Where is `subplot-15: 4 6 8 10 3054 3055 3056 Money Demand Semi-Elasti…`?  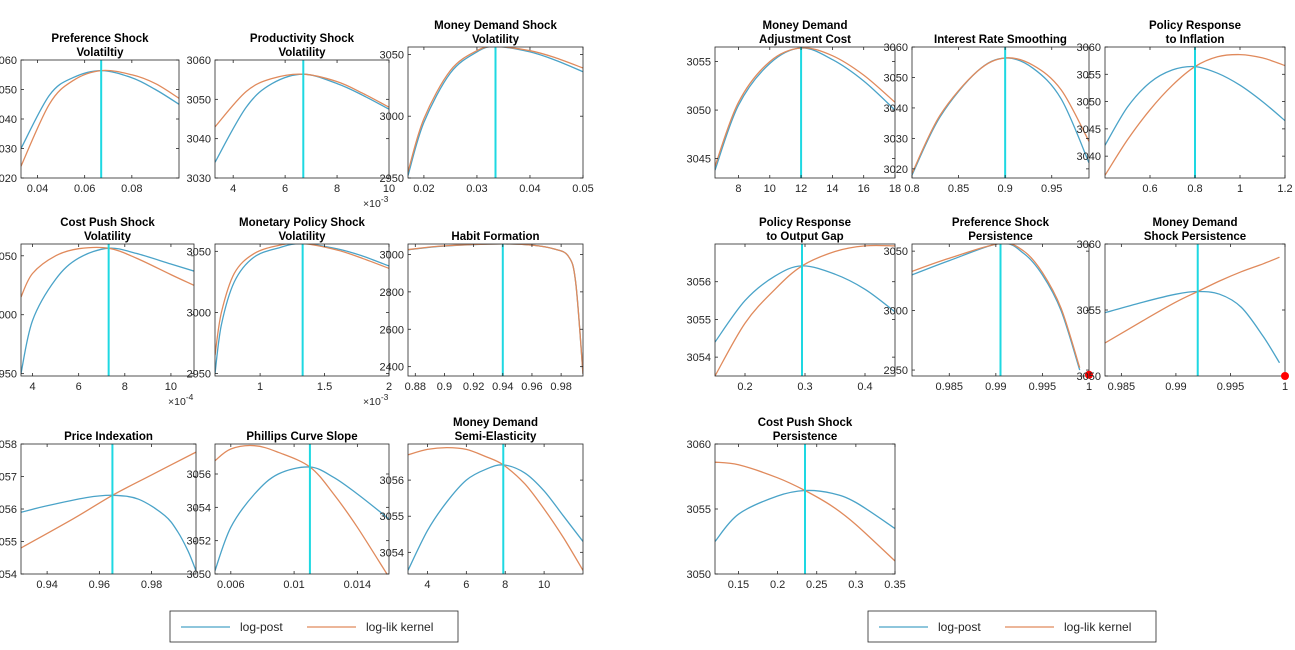 subplot-15: 4 6 8 10 3054 3055 3056 Money Demand Semi-Elasti… is located at coordinates (482, 504).